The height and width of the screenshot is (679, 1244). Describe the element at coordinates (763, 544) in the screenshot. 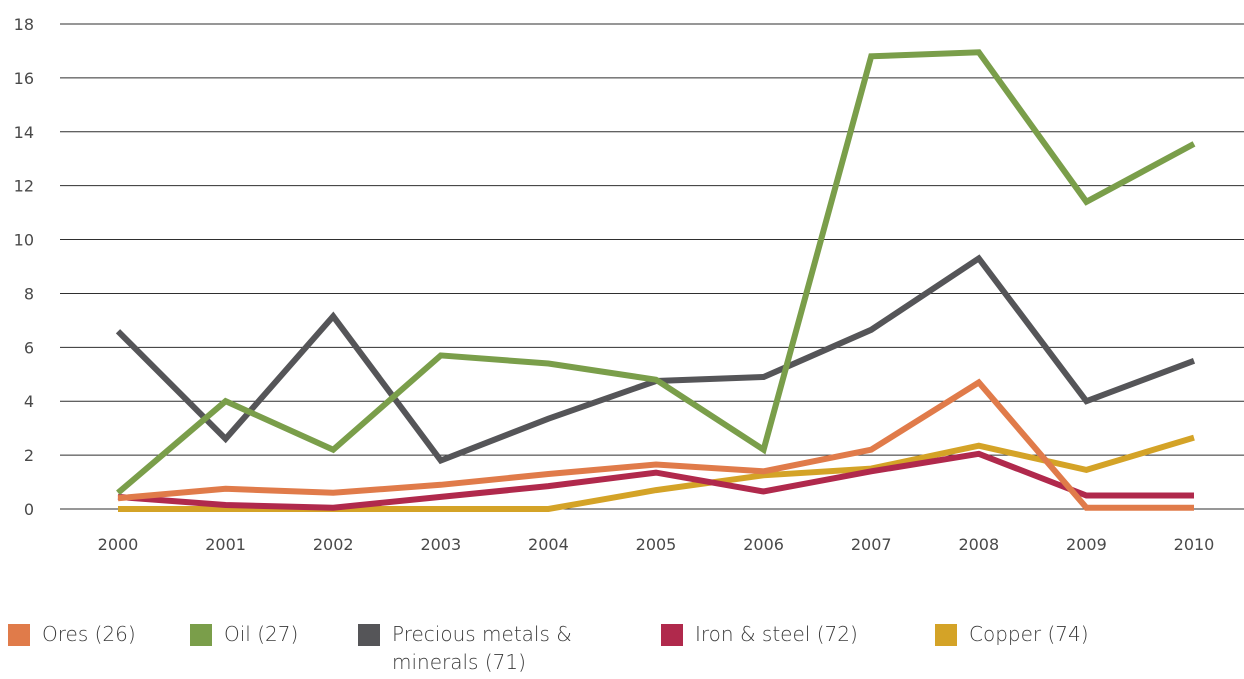

I see `x-tick-label: 2006` at that location.